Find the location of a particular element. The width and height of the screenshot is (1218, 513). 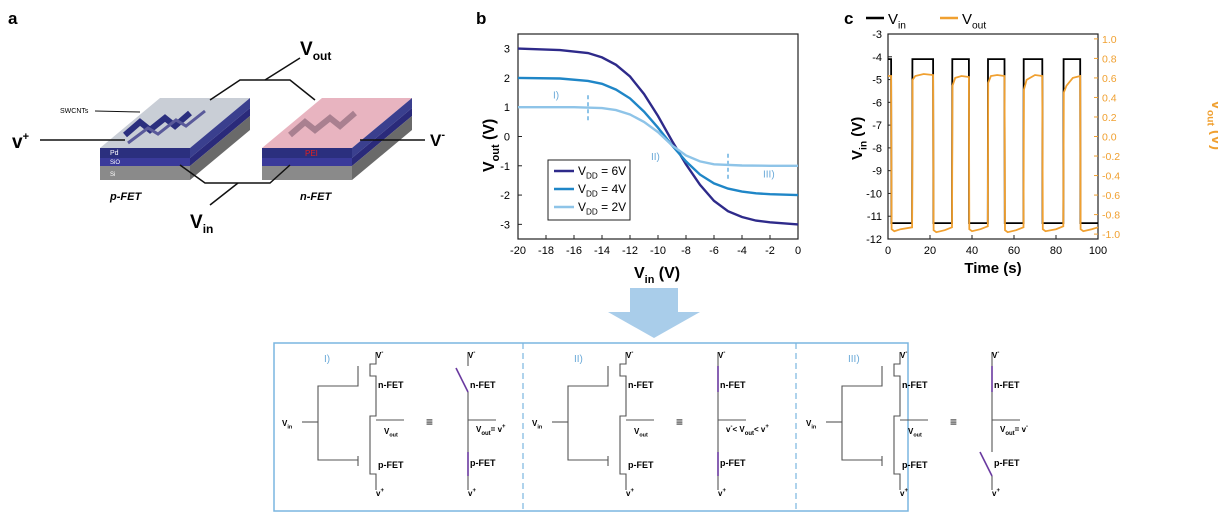

x-tick-label: 20 is located at coordinates (930, 251).